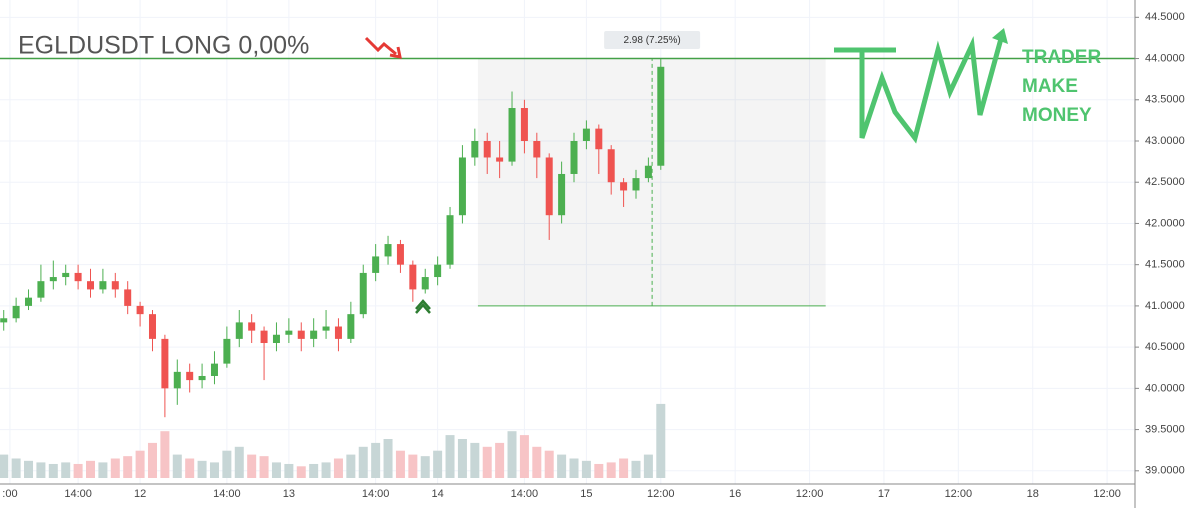 Image resolution: width=1200 pixels, height=508 pixels. I want to click on measure-label: 2.98 (7.25%), so click(651, 40).